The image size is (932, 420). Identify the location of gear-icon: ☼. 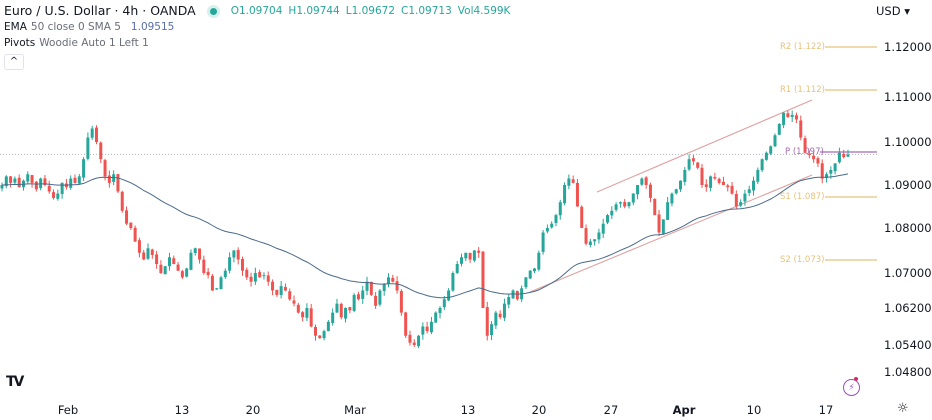
(903, 408).